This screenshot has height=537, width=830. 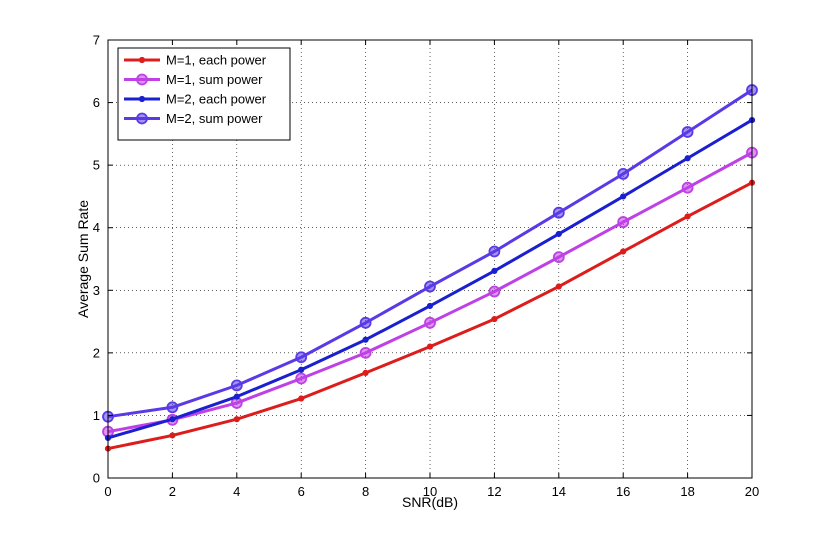 I want to click on legend-item: M=1, sum power, so click(x=193, y=79).